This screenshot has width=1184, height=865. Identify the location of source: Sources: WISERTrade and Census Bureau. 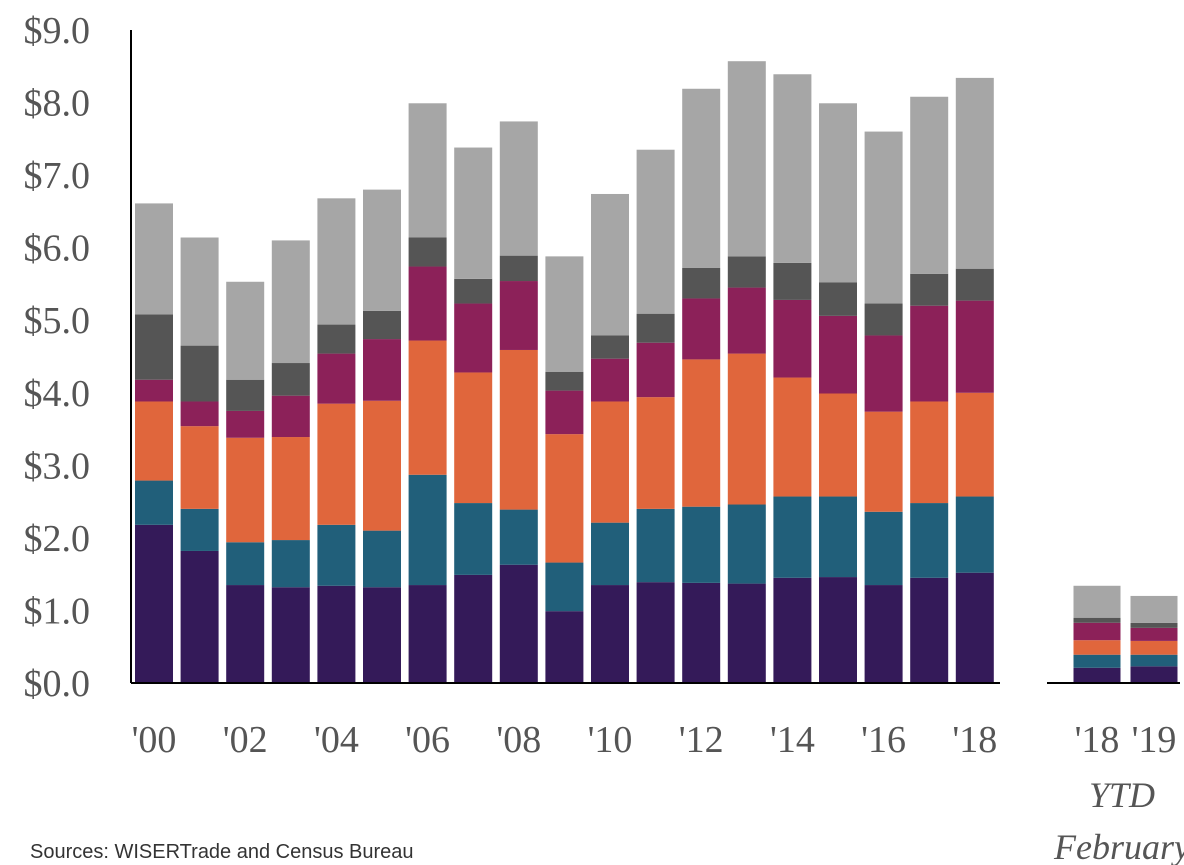
(222, 852).